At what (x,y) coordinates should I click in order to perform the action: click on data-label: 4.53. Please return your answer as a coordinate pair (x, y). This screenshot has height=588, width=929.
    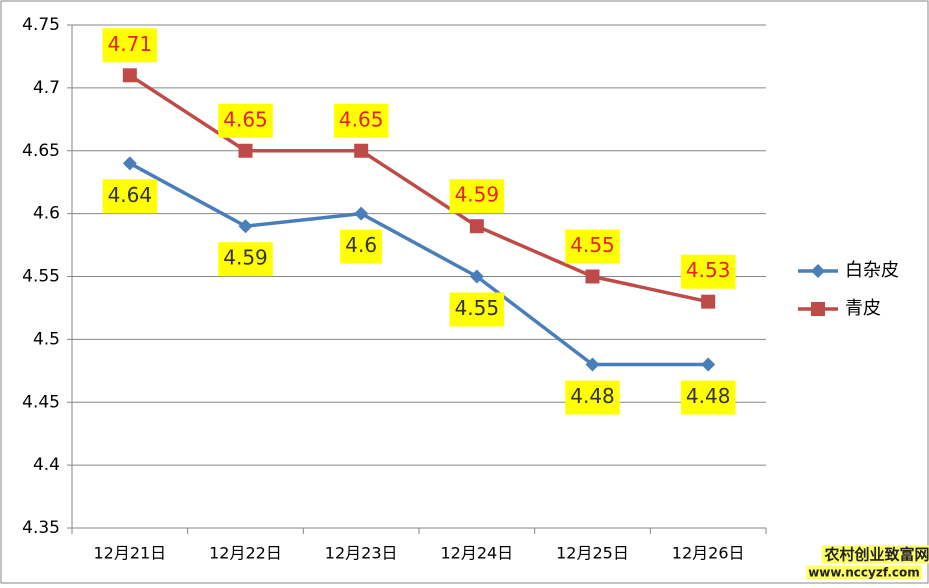
    Looking at the image, I should click on (708, 270).